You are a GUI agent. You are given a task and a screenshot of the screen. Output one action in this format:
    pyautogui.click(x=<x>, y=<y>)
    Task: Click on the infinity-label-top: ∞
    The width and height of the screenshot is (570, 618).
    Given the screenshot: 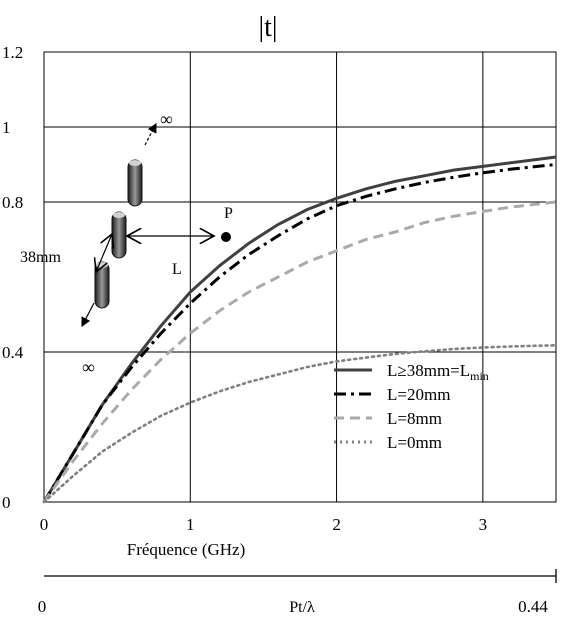 What is the action you would take?
    pyautogui.click(x=166, y=119)
    